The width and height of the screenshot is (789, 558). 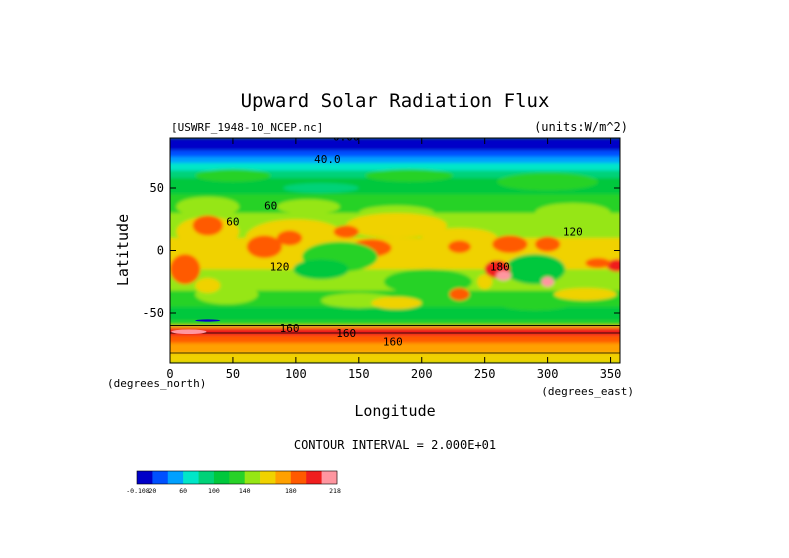 I want to click on colorbar-tick-label: -0.108, so click(x=138, y=491).